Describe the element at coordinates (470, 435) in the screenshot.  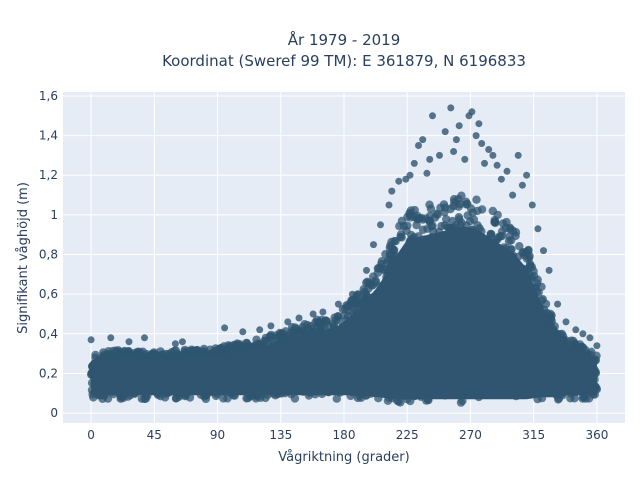
I see `x-tick-label: 270` at that location.